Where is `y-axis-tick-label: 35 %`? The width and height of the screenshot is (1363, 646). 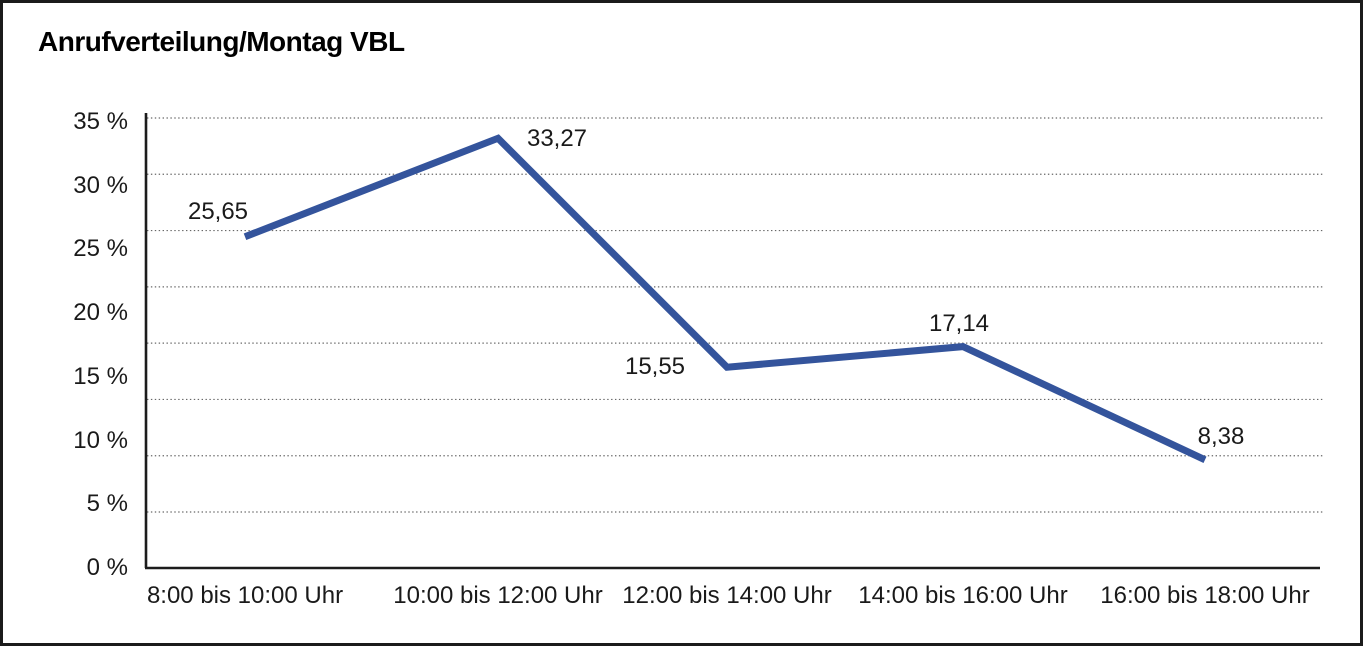 y-axis-tick-label: 35 % is located at coordinates (100, 121).